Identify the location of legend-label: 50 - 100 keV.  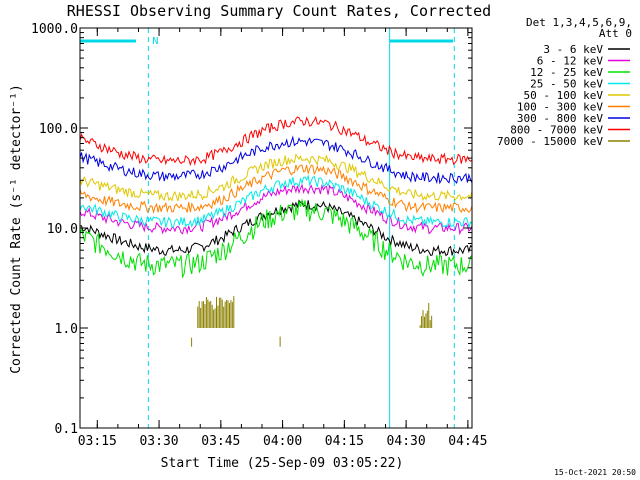
(564, 95).